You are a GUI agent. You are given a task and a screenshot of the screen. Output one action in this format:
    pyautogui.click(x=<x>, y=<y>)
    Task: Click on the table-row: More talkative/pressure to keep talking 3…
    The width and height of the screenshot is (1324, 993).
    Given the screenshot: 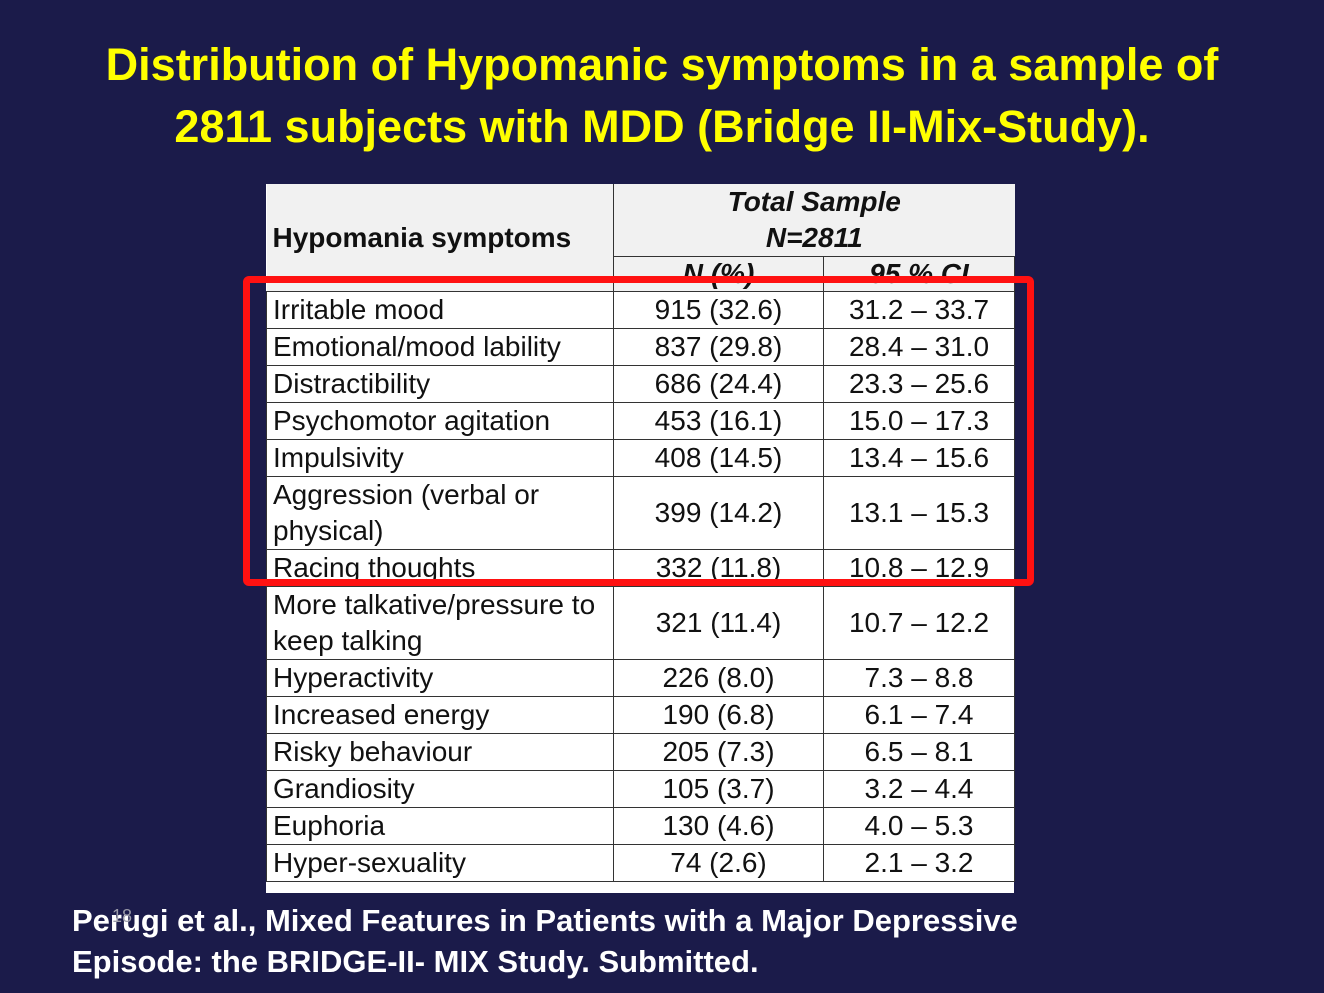 What is the action you would take?
    pyautogui.click(x=641, y=623)
    